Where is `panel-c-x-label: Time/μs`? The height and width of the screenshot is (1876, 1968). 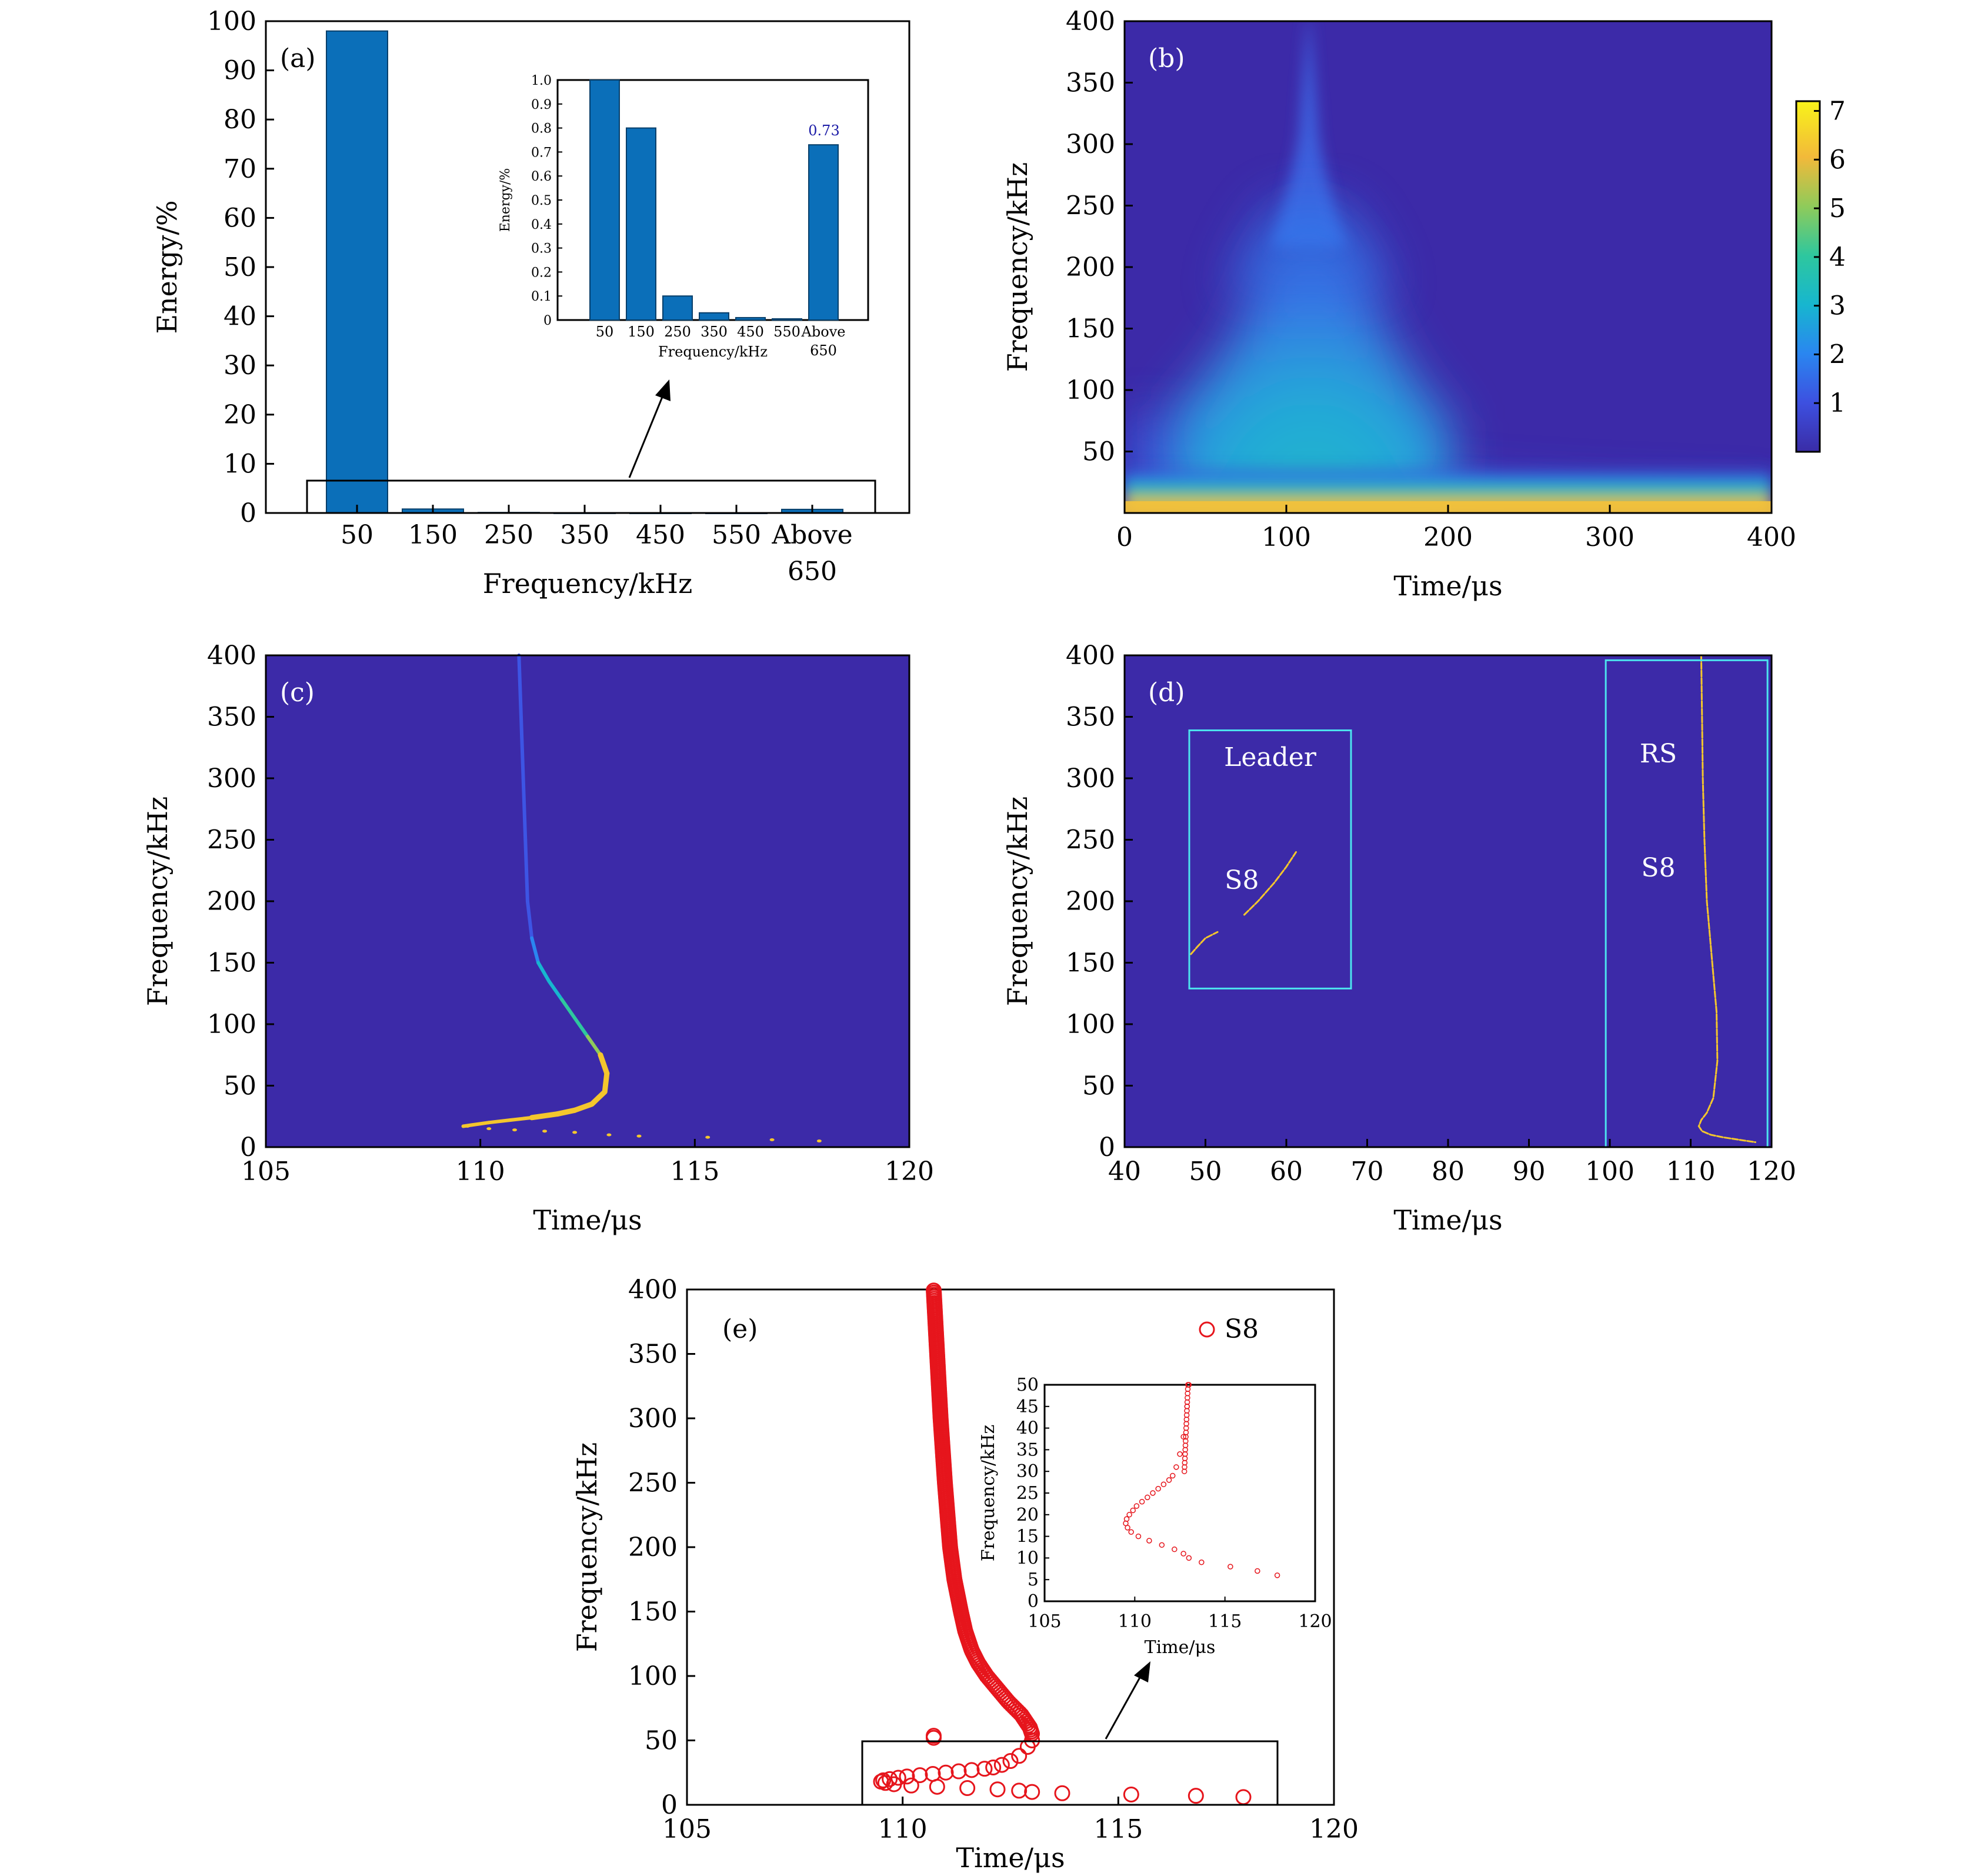
panel-c-x-label: Time/μs is located at coordinates (587, 1220).